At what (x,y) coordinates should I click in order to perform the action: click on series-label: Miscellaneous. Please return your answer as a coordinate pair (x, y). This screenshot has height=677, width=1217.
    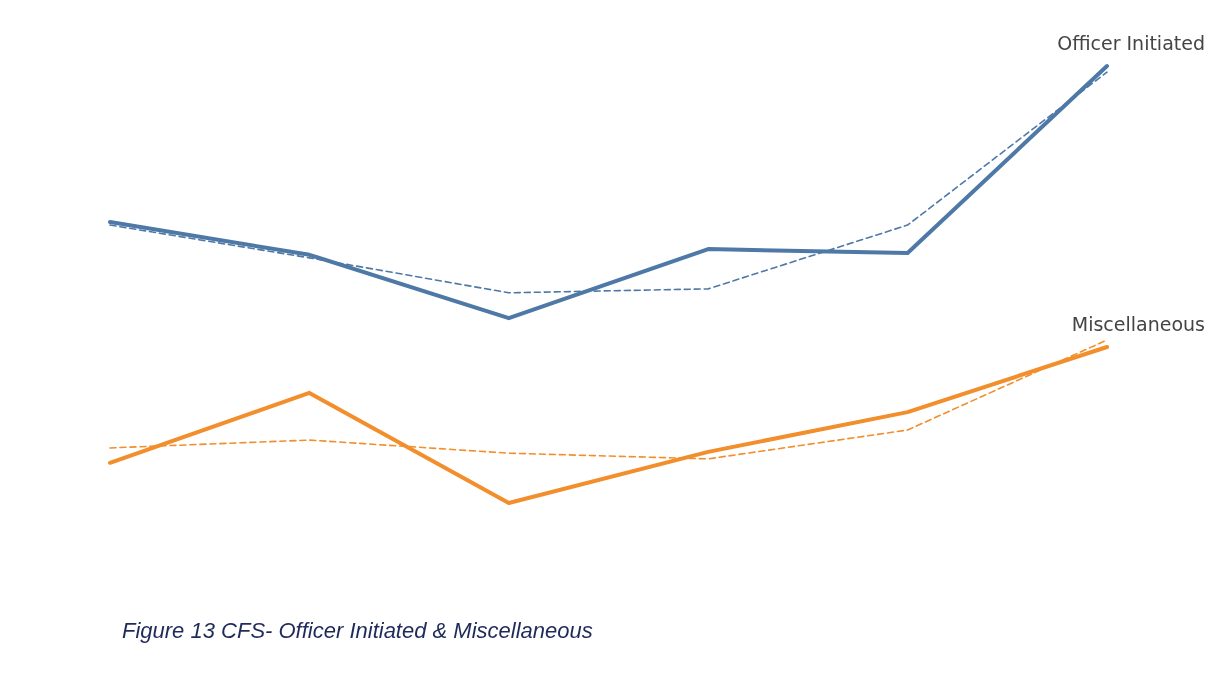
    Looking at the image, I should click on (1138, 323).